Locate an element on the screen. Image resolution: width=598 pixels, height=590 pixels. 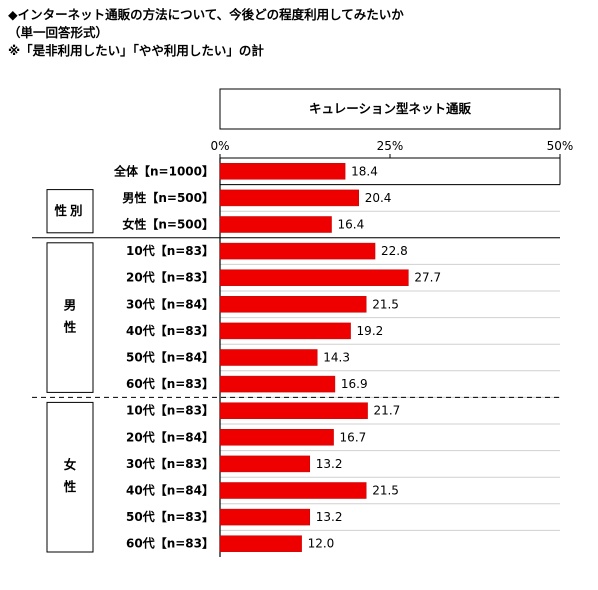
series-header-box is located at coordinates (390, 109).